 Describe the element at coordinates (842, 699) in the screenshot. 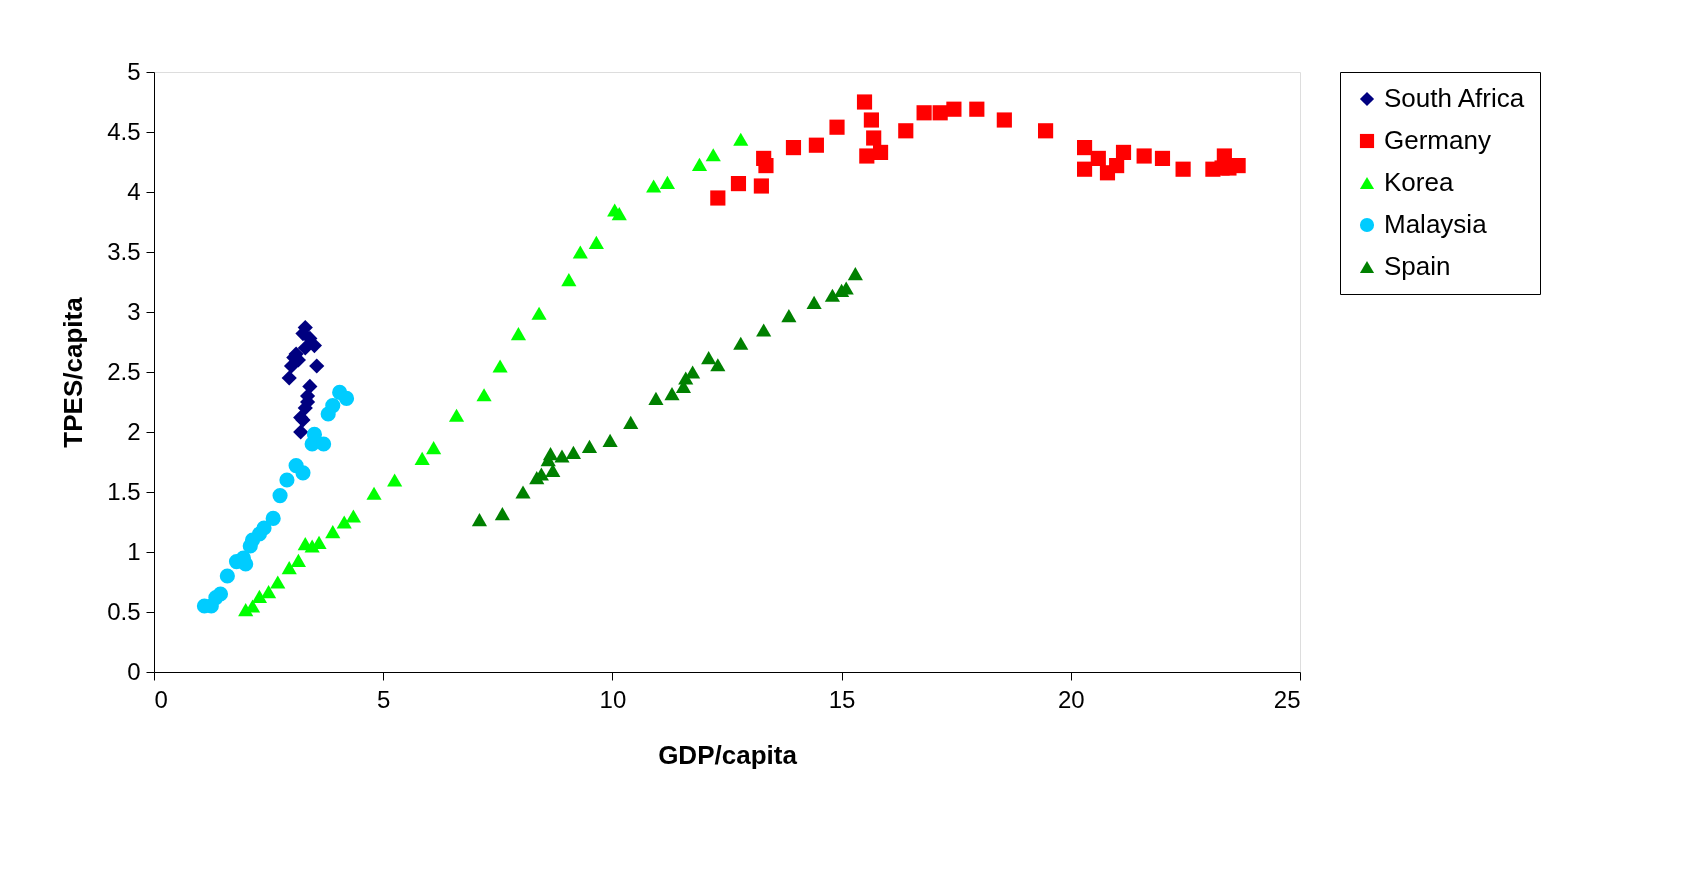

I see `x-tick-label: 15` at that location.